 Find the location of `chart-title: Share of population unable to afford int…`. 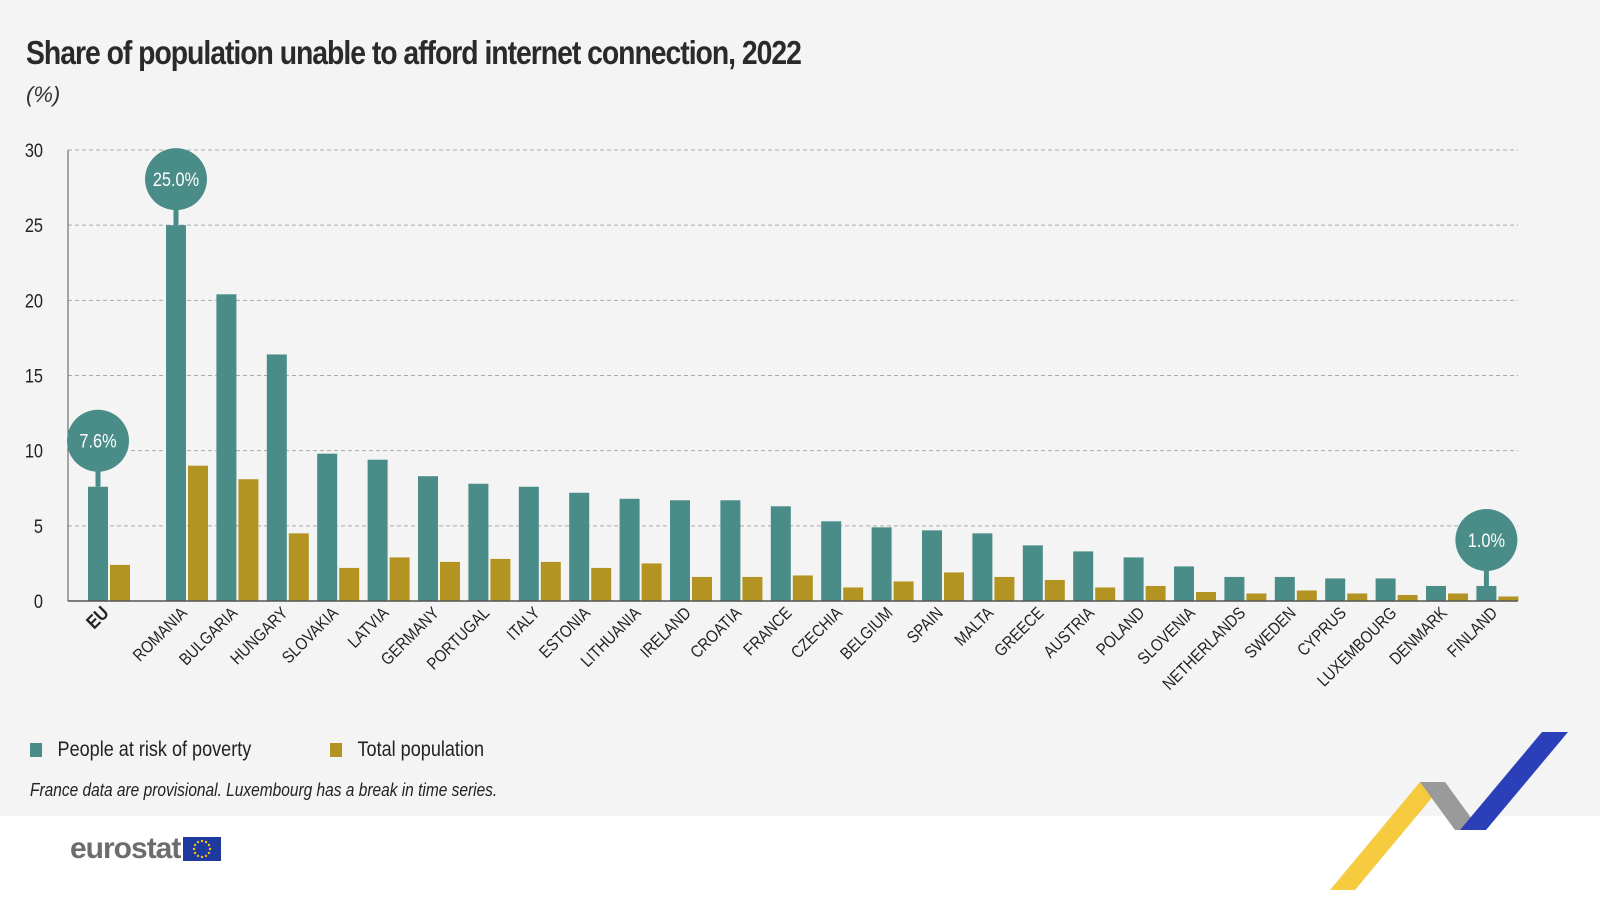

chart-title: Share of population unable to afford int… is located at coordinates (414, 52).